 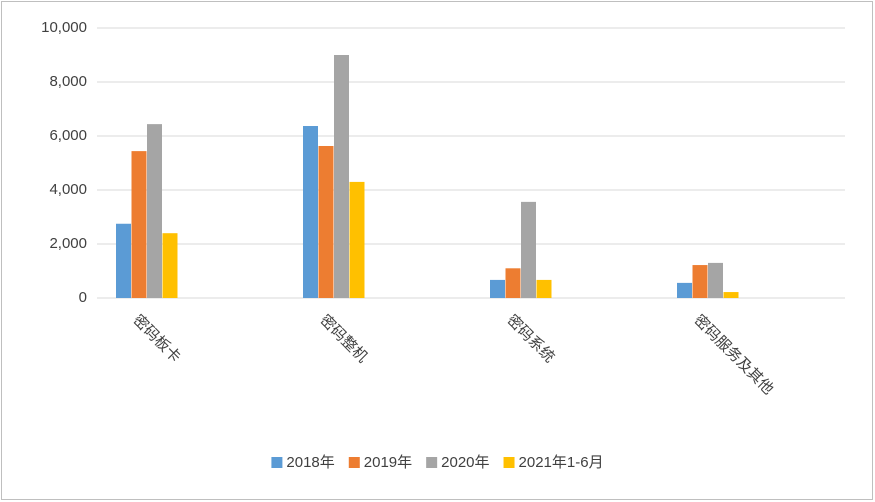 What do you see at coordinates (68, 189) in the screenshot?
I see `y-tick-label: 4,000` at bounding box center [68, 189].